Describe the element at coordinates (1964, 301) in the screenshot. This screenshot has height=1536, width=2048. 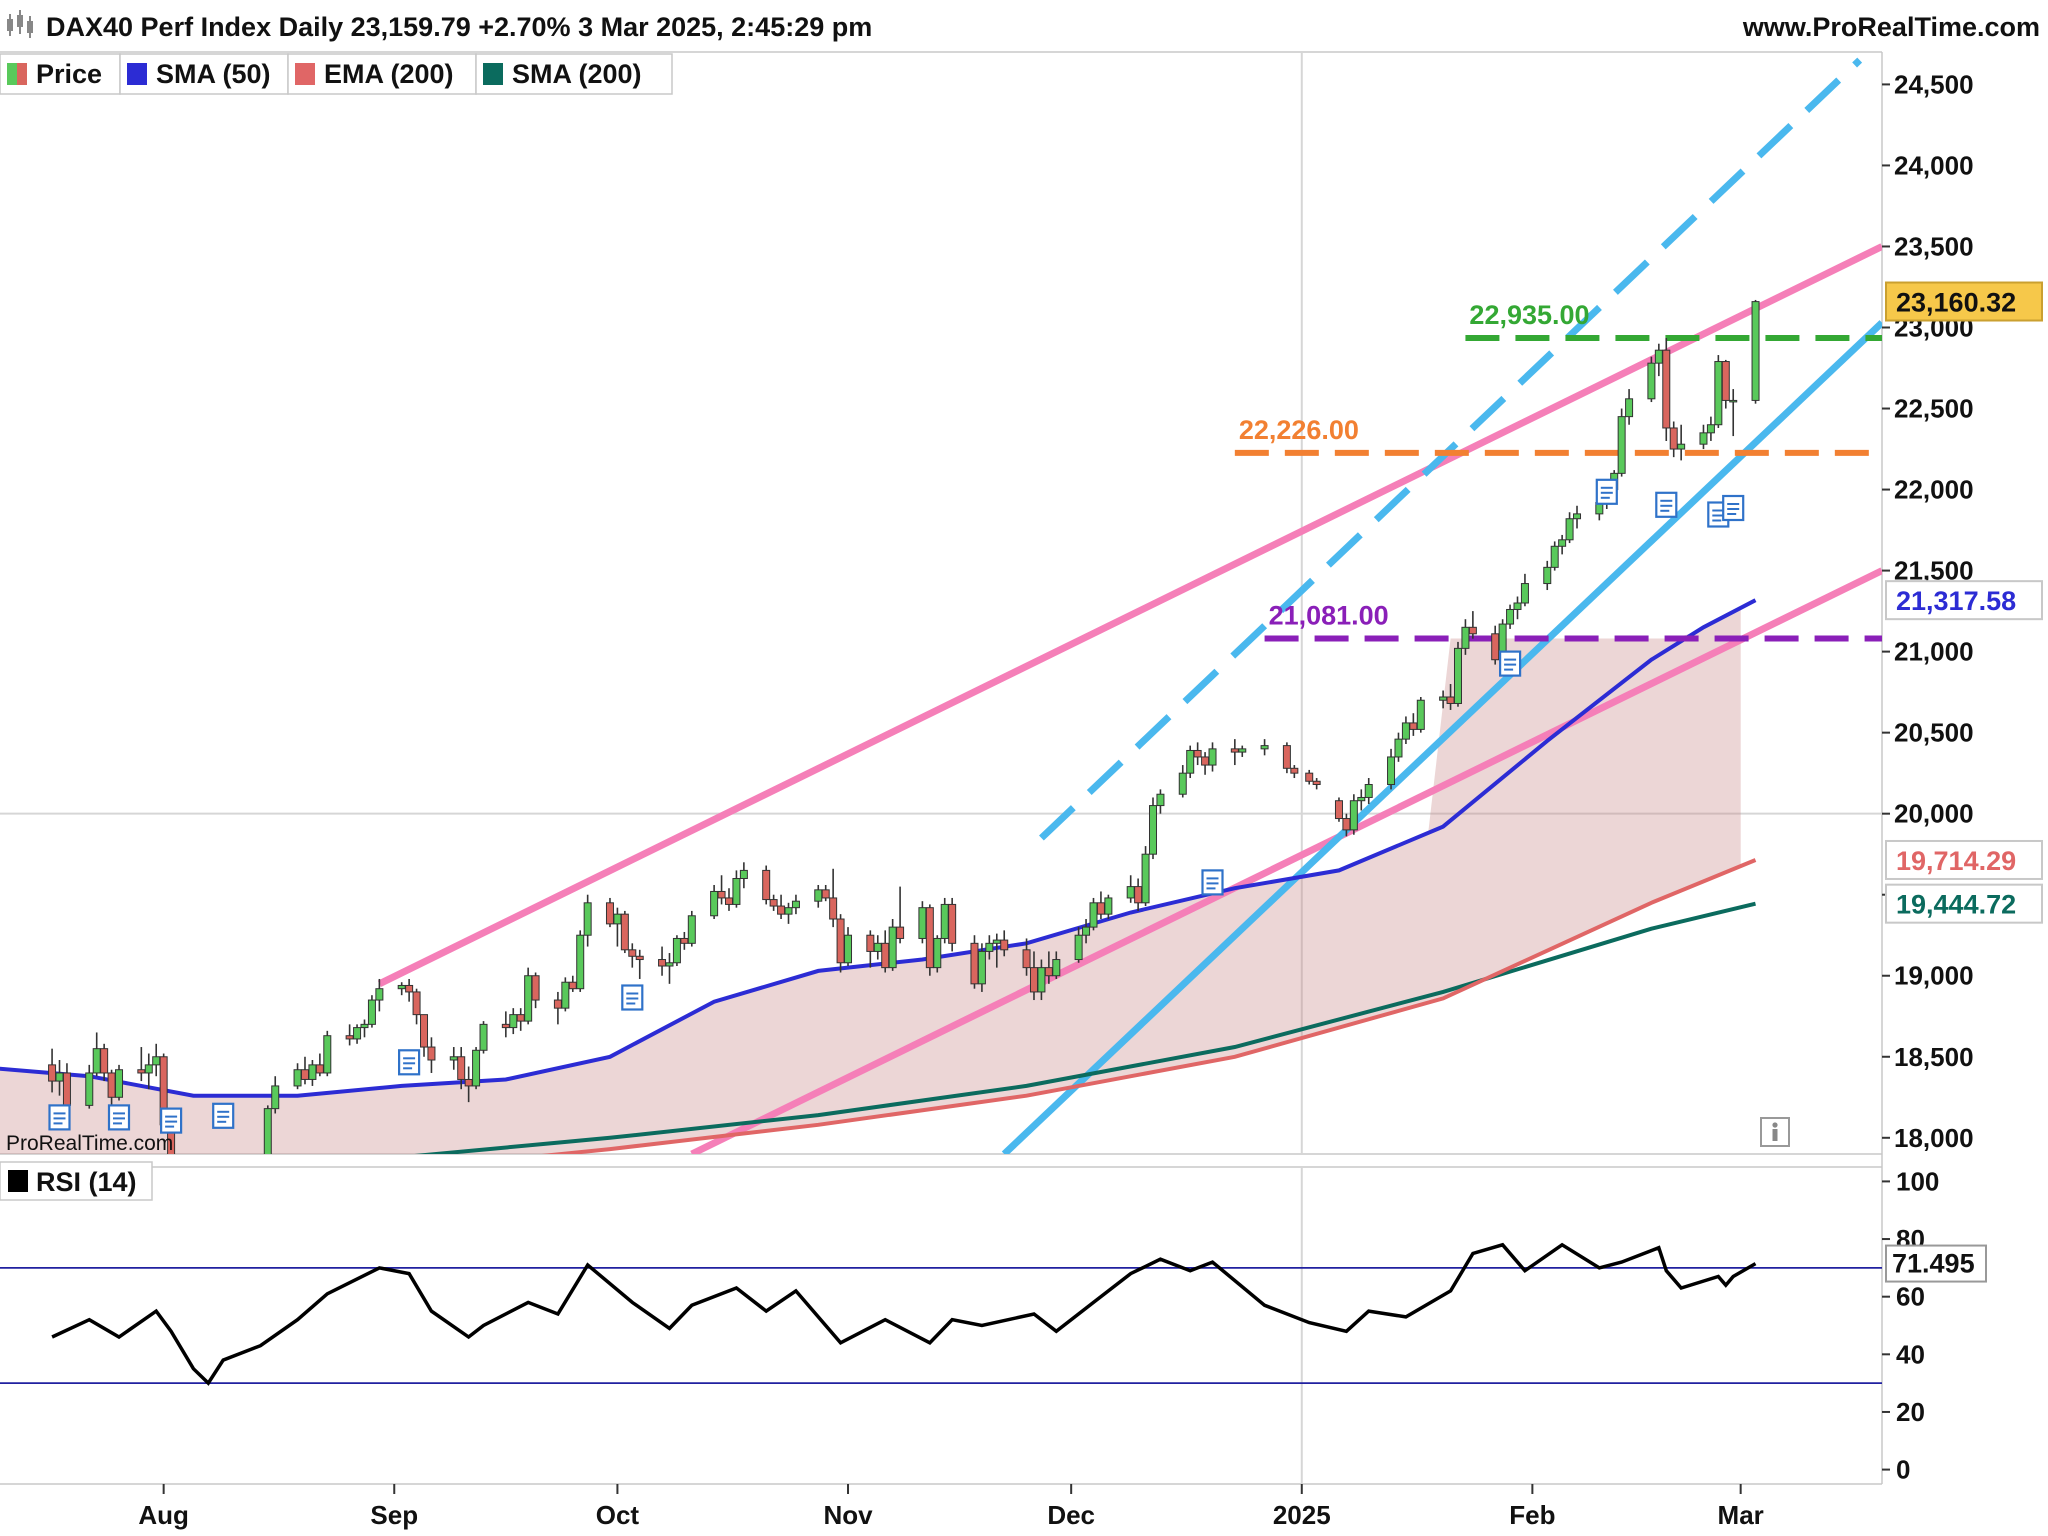
I see `last-price-tag-box` at that location.